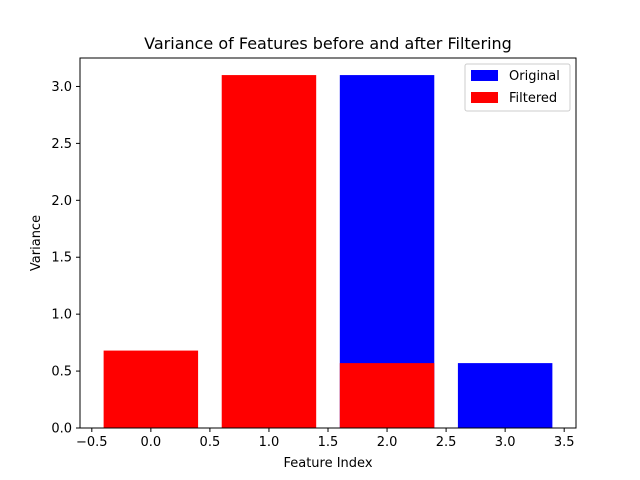  Describe the element at coordinates (61, 372) in the screenshot. I see `y-tick-label: 0.5` at that location.